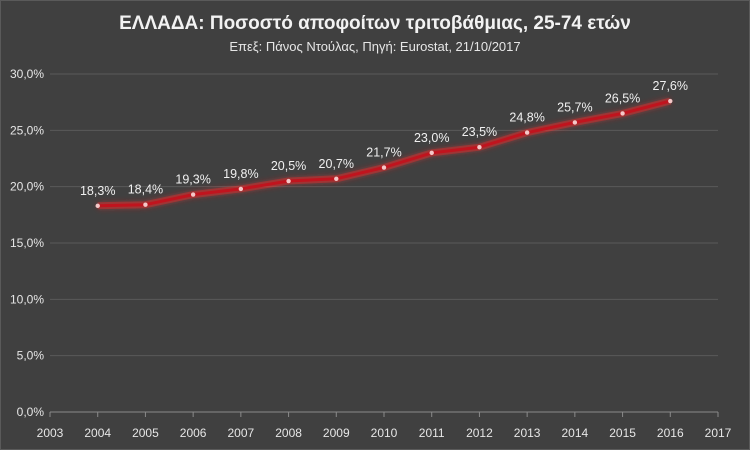  I want to click on x-tick-label: 2017, so click(718, 433).